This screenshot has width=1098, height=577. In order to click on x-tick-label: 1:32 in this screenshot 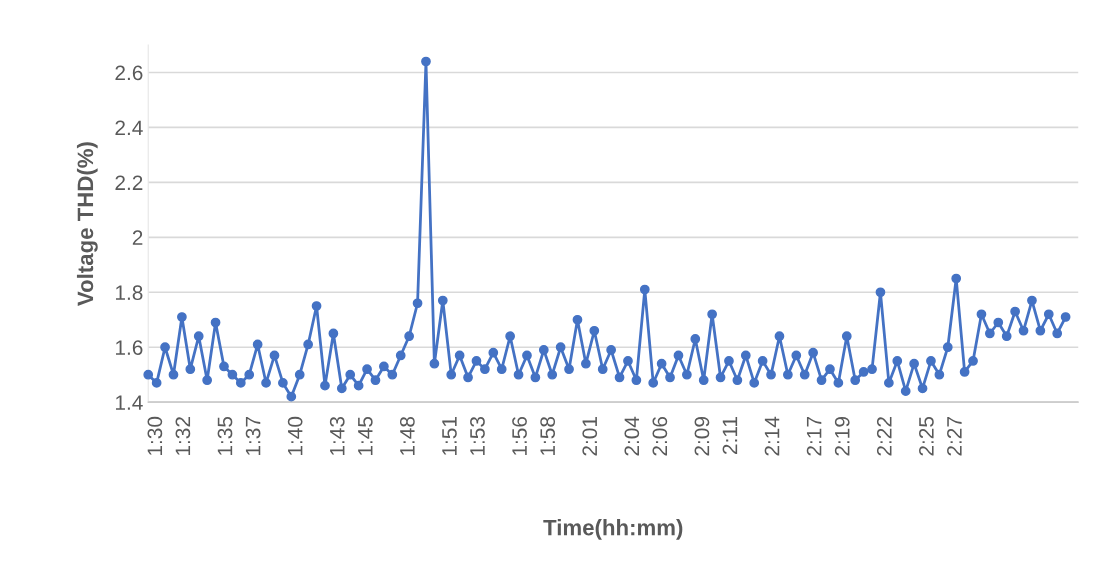, I will do `click(183, 436)`.